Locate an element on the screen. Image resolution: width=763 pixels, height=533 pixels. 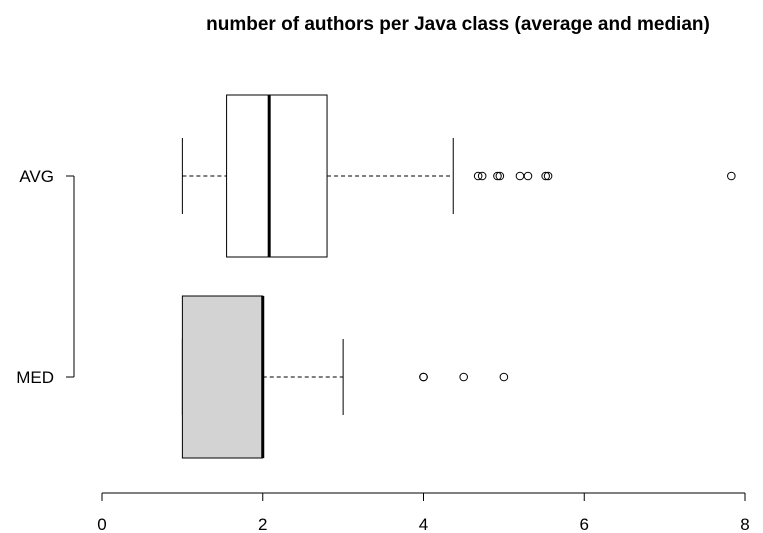
y-tick-label: AVG is located at coordinates (36, 176).